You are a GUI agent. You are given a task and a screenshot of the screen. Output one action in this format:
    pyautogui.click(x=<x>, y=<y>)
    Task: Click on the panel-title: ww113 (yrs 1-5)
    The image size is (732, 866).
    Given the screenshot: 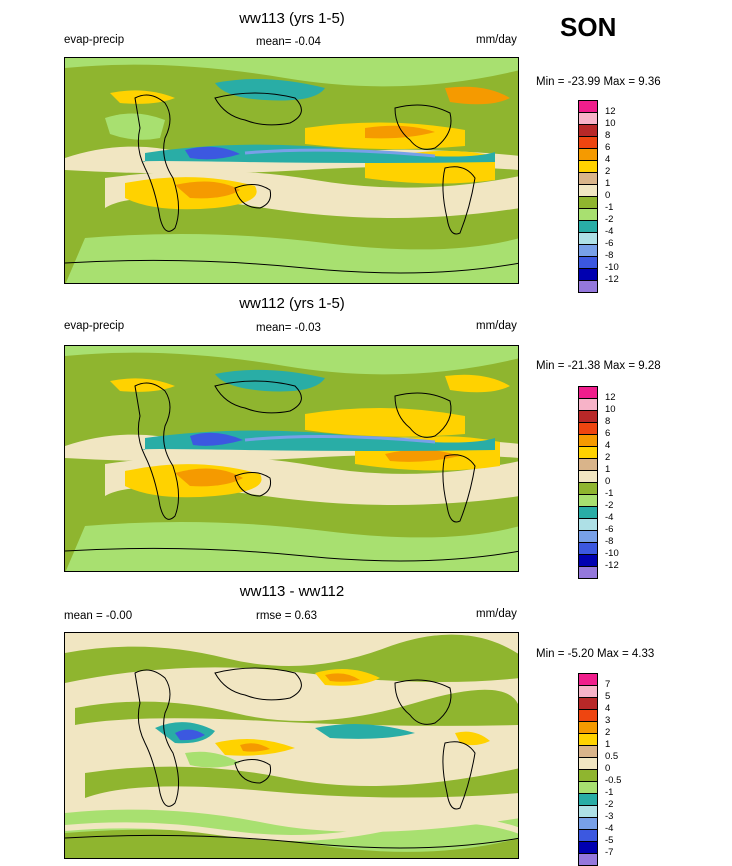 What is the action you would take?
    pyautogui.click(x=292, y=18)
    